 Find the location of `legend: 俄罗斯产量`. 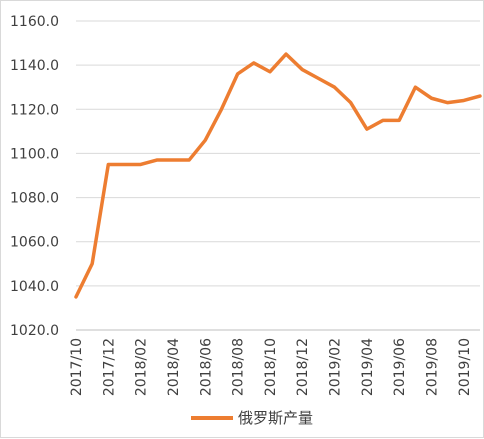

legend: 俄罗斯产量 is located at coordinates (252, 418).